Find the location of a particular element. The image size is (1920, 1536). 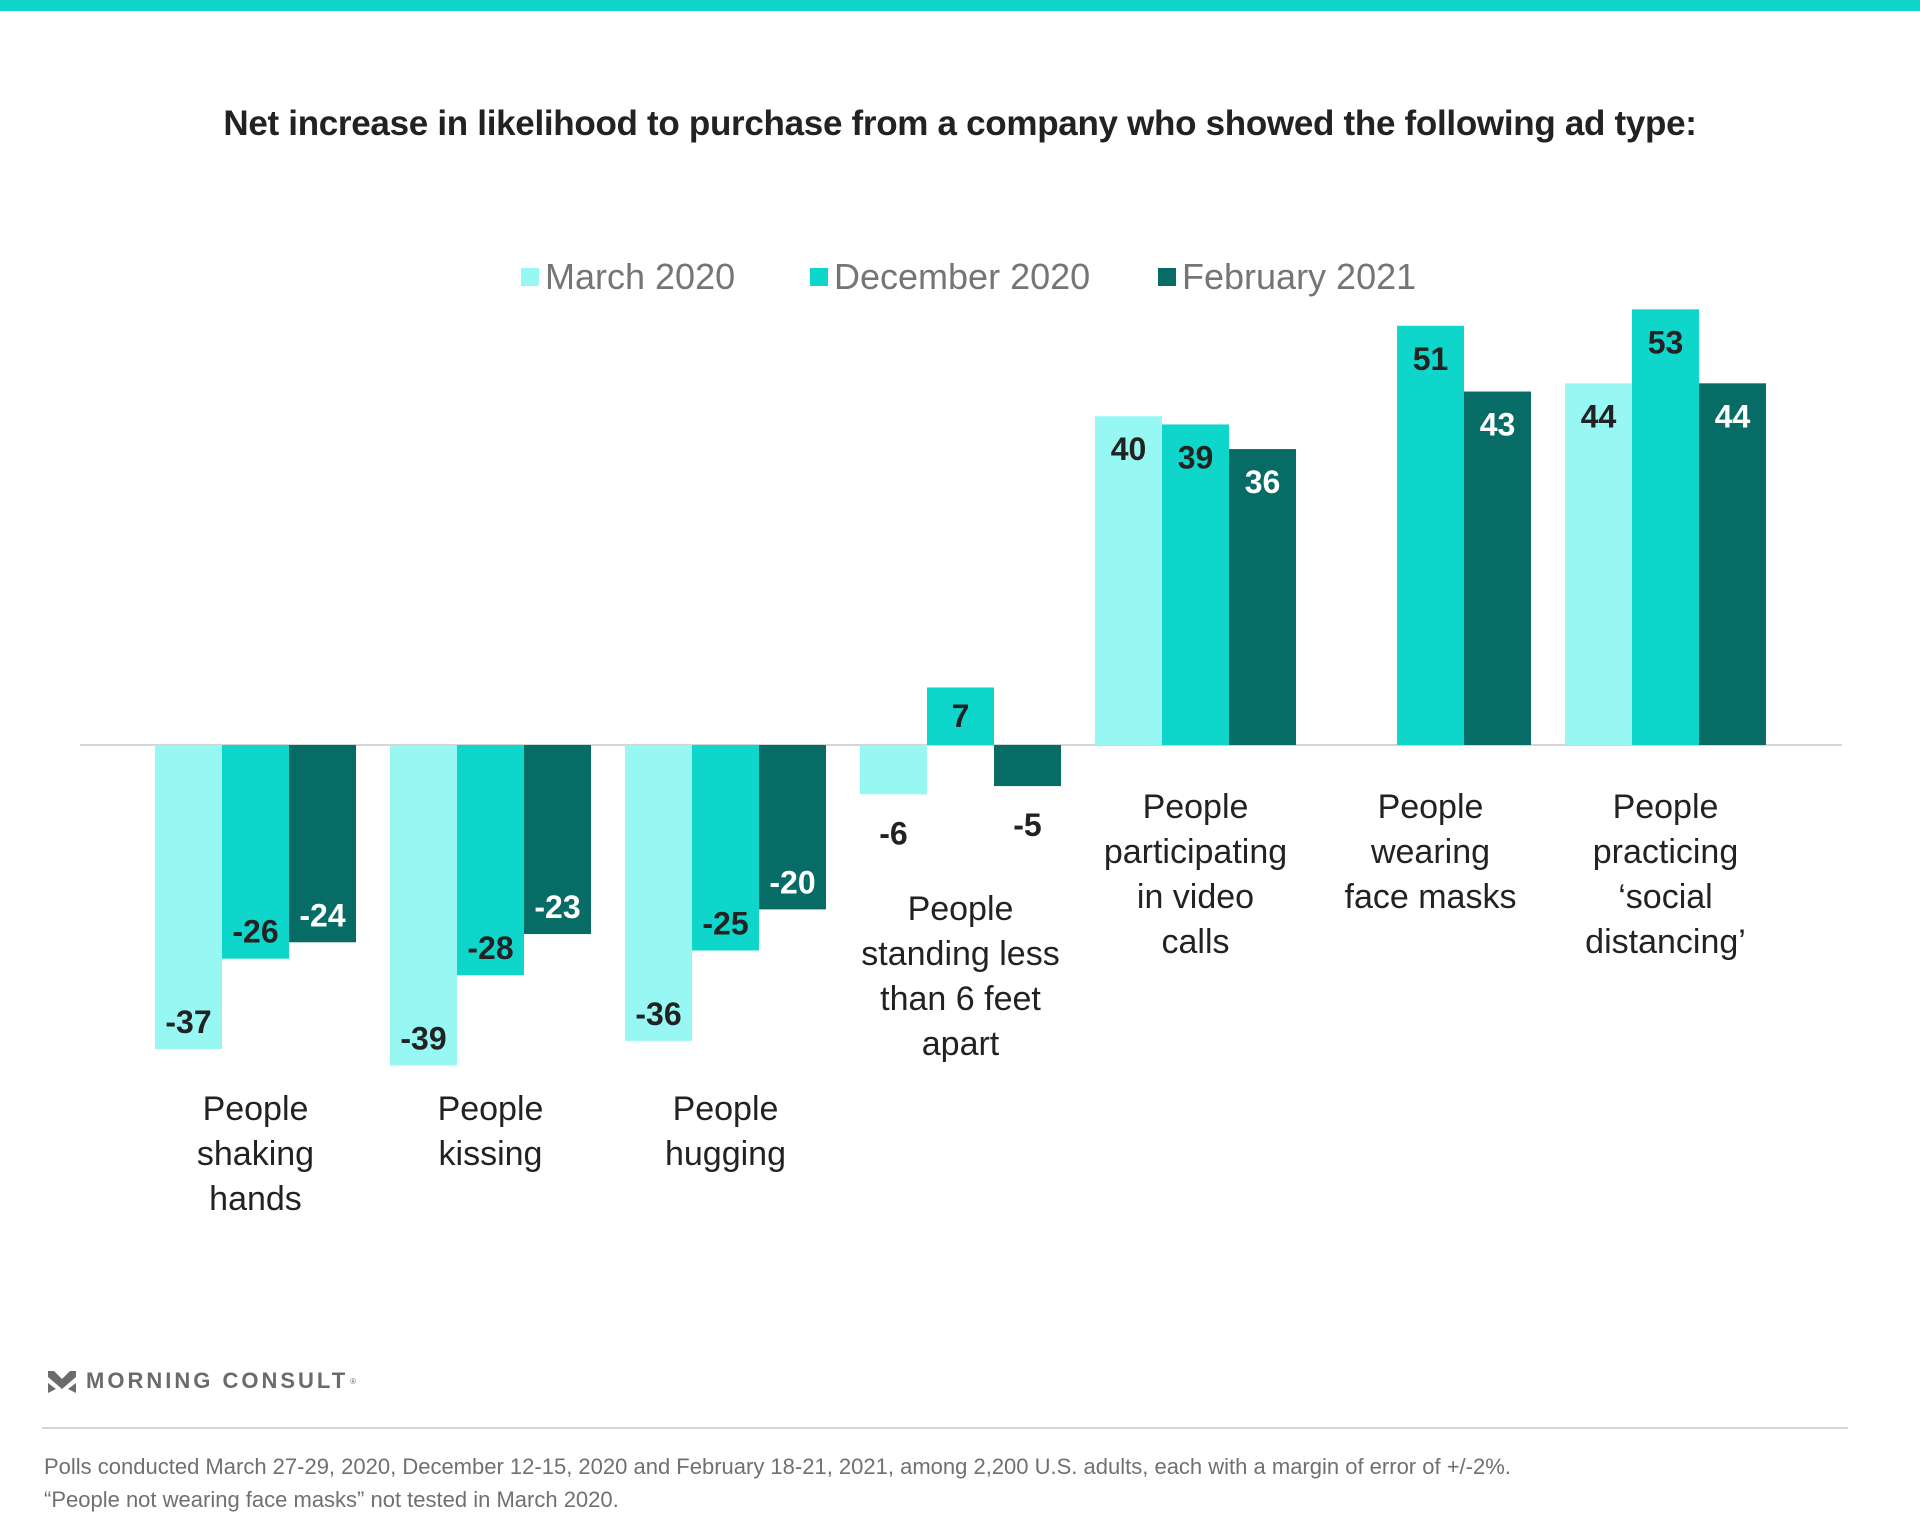

category-label: participating is located at coordinates (1195, 852).